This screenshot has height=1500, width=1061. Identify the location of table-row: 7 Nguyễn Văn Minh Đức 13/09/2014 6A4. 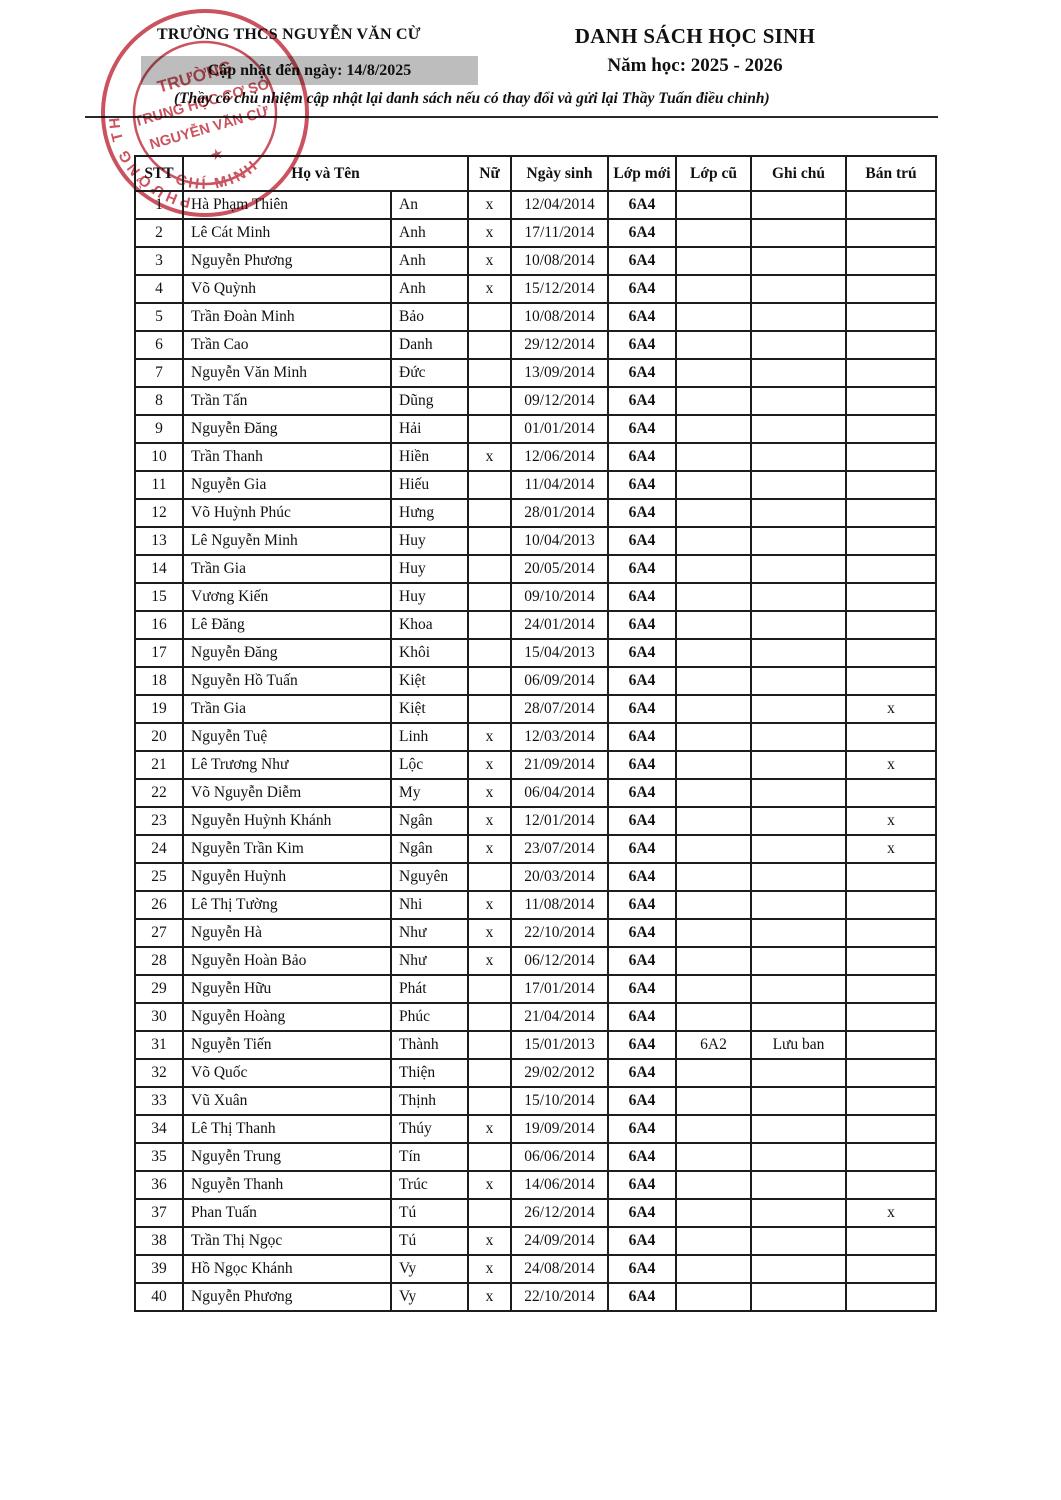
(535, 373).